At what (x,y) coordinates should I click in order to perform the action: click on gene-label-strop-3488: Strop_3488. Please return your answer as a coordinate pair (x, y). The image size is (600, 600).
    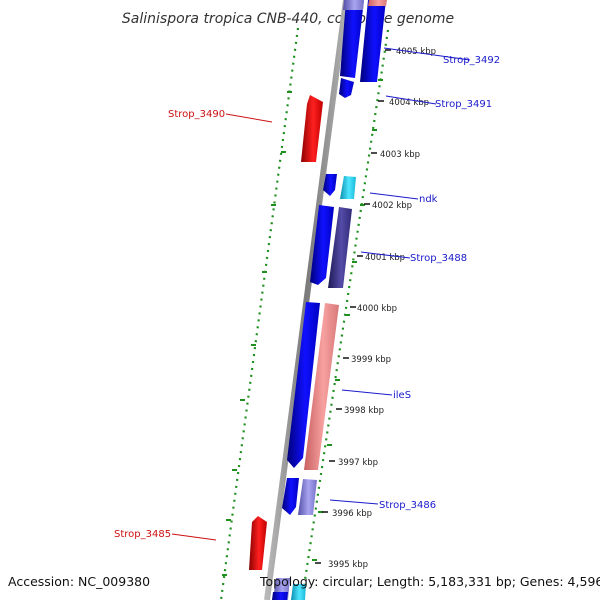
    Looking at the image, I should click on (438, 258).